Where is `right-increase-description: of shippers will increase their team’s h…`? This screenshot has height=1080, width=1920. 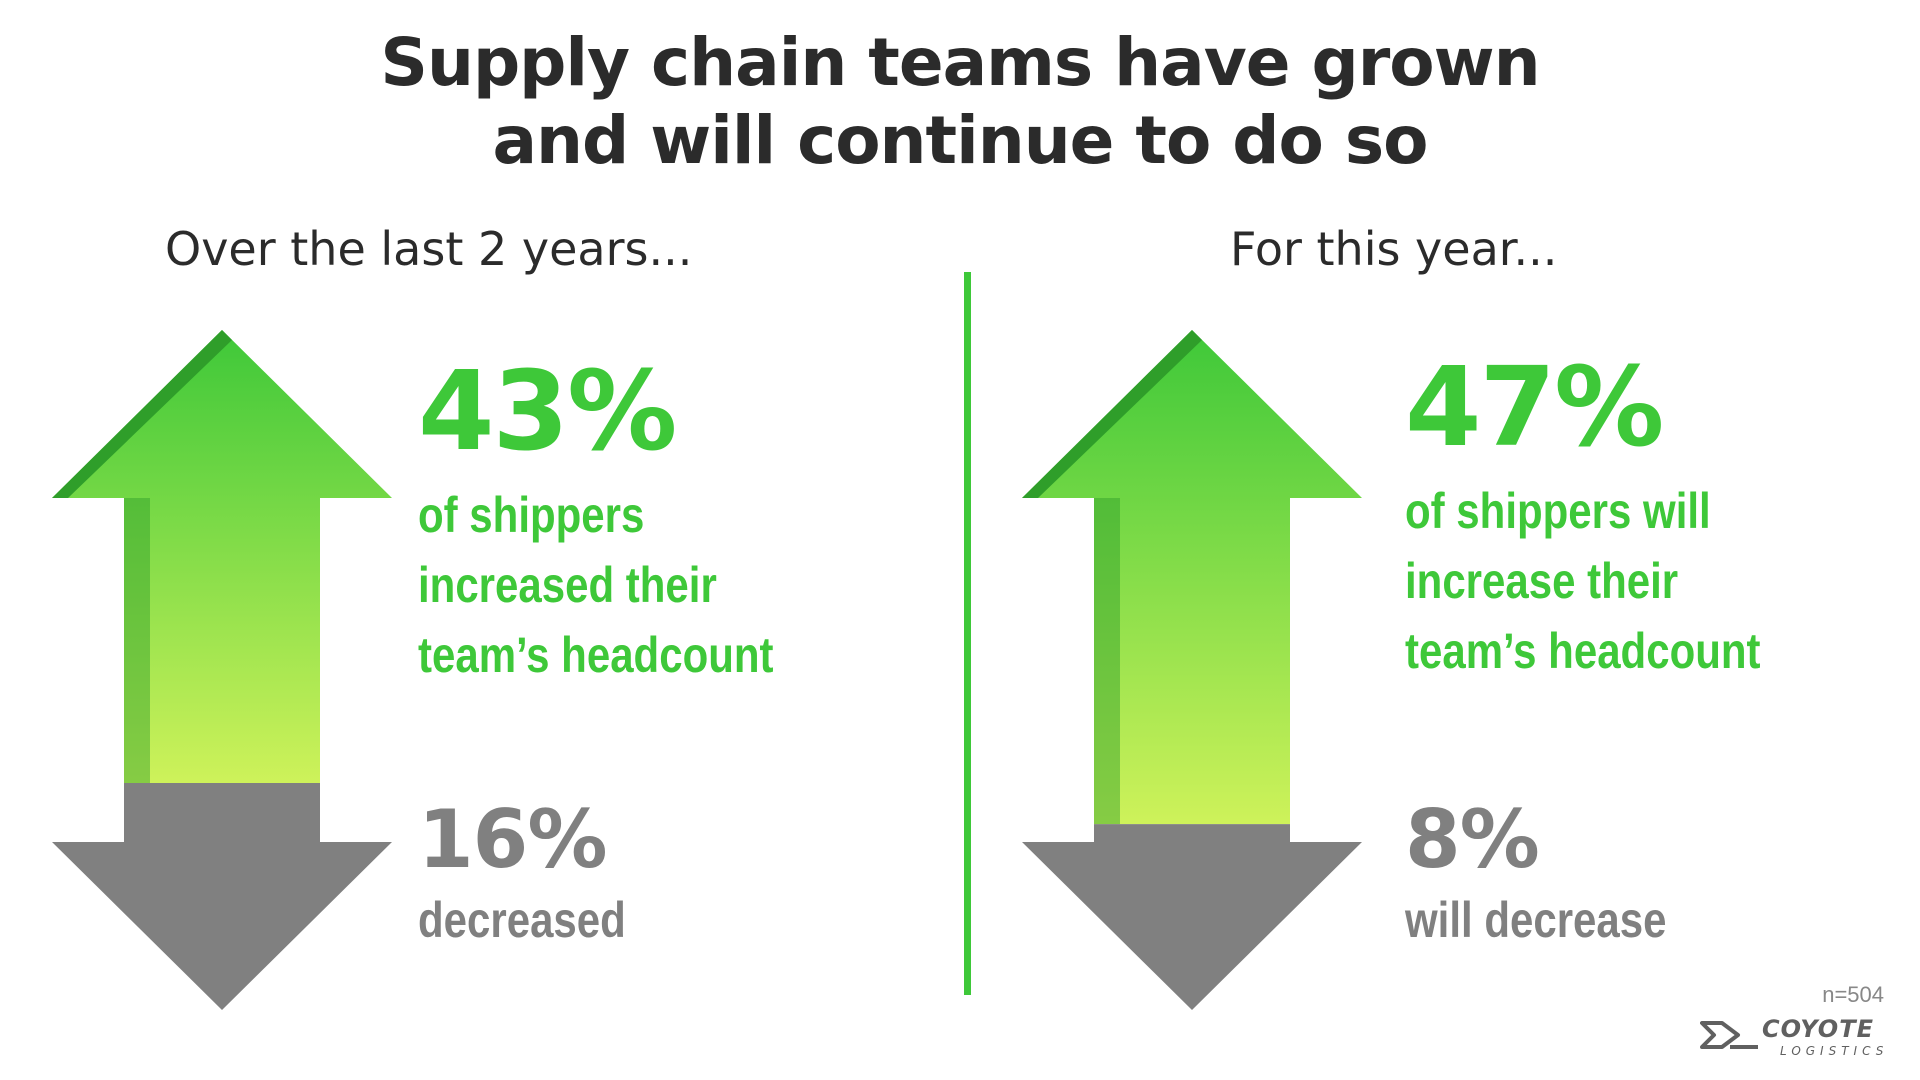 right-increase-description: of shippers will increase their team’s h… is located at coordinates (1583, 581).